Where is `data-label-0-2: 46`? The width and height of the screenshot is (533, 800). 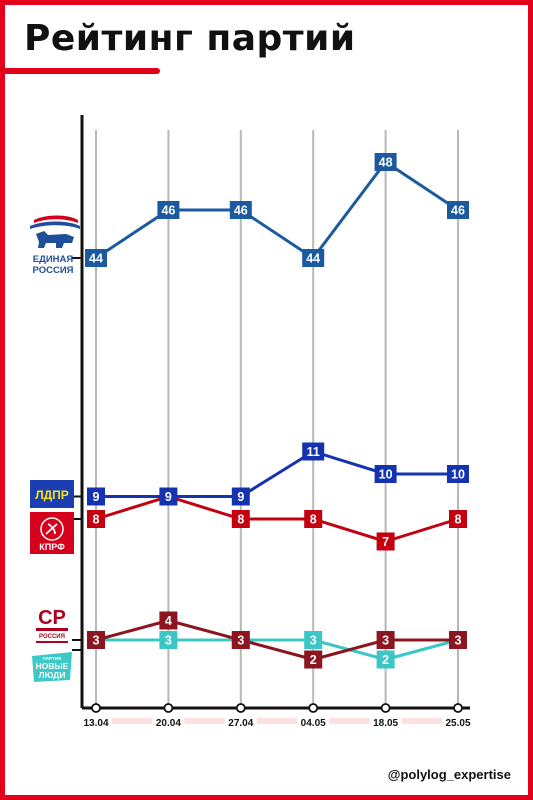 data-label-0-2: 46 is located at coordinates (240, 210).